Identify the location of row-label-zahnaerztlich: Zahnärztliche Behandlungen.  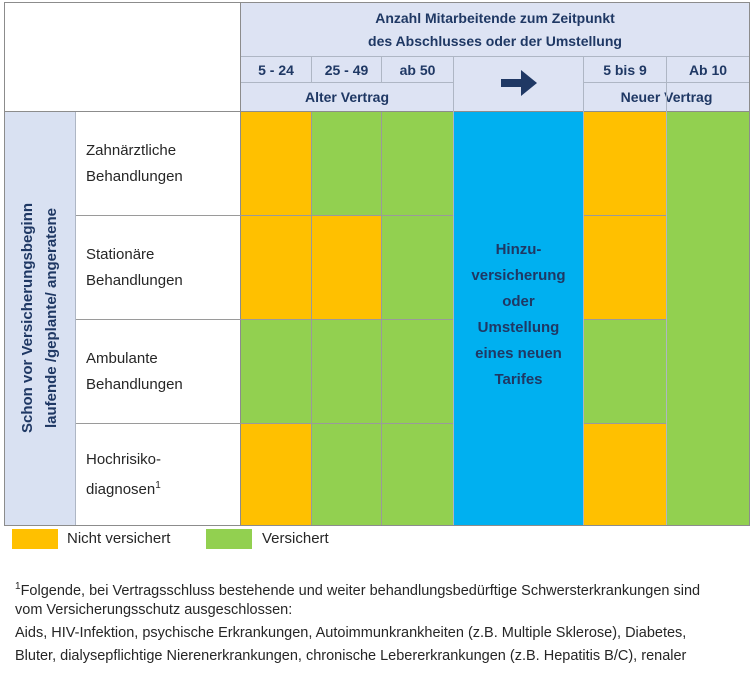
(158, 163).